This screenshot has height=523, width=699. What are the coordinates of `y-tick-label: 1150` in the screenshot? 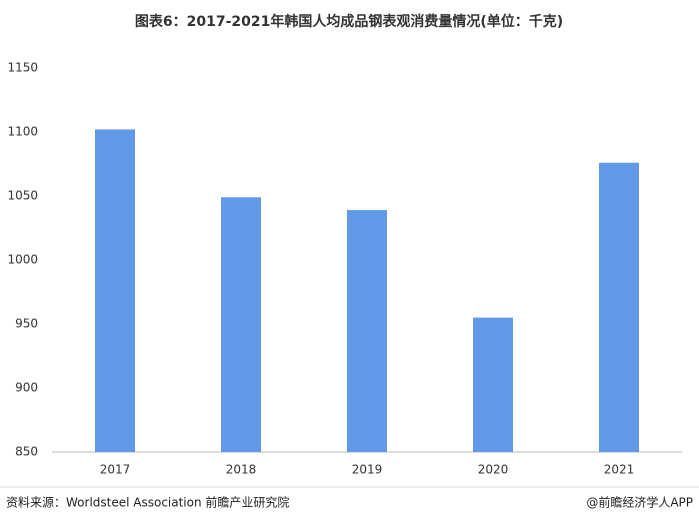 It's located at (22, 68).